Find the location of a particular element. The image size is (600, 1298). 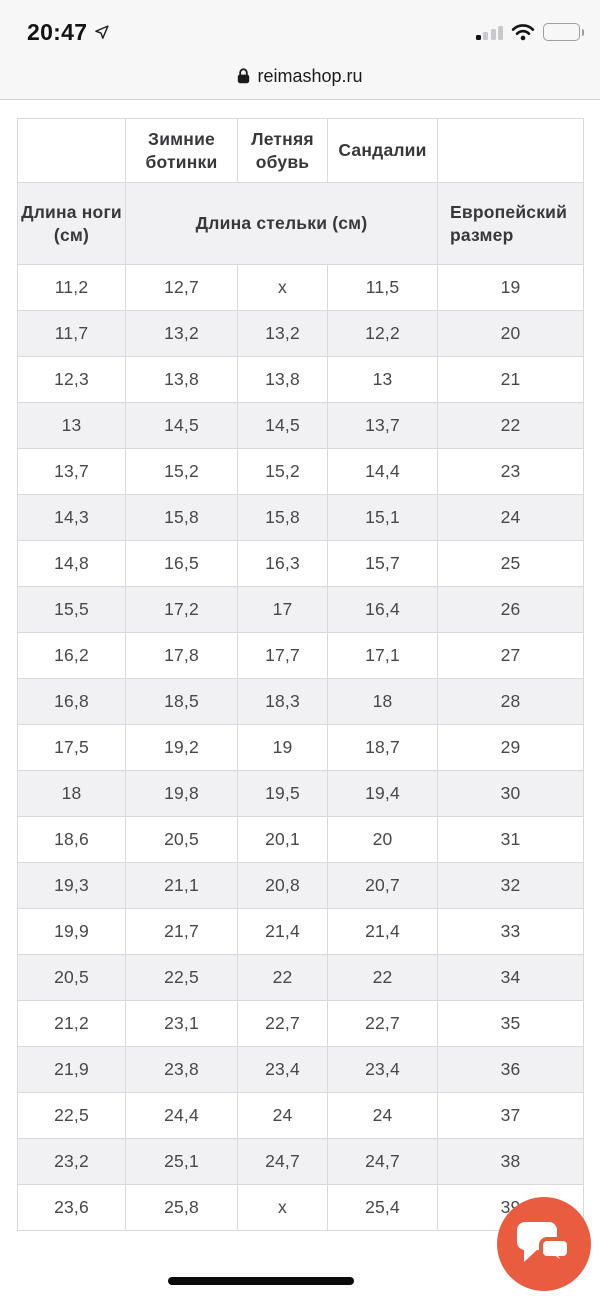

table-cell: 14,8 is located at coordinates (71, 563).